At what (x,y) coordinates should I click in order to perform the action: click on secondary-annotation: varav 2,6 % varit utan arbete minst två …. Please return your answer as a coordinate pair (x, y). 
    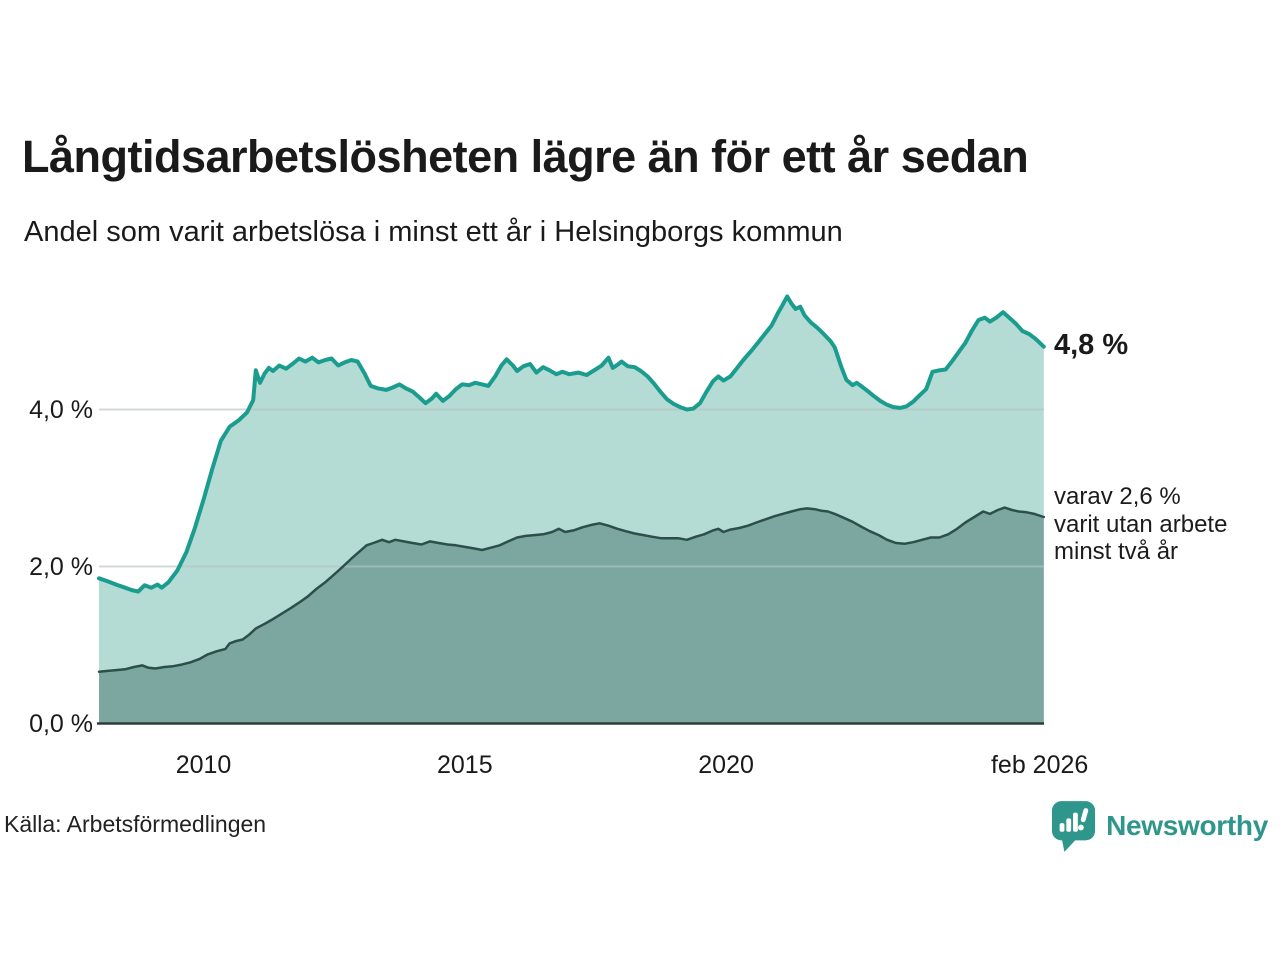
    Looking at the image, I should click on (1140, 524).